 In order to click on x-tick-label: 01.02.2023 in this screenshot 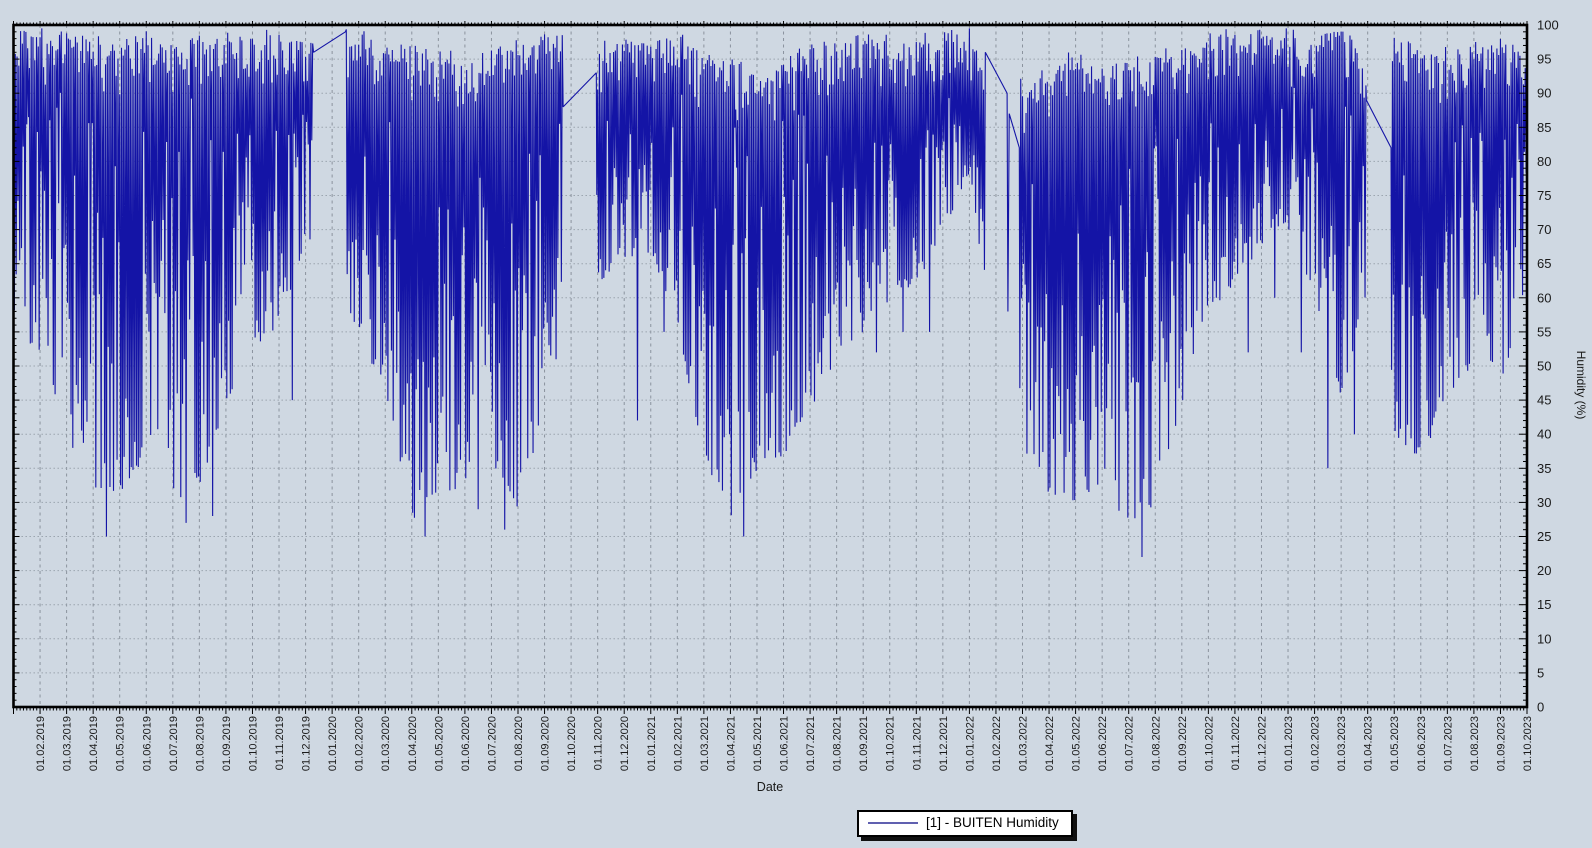, I will do `click(1316, 743)`.